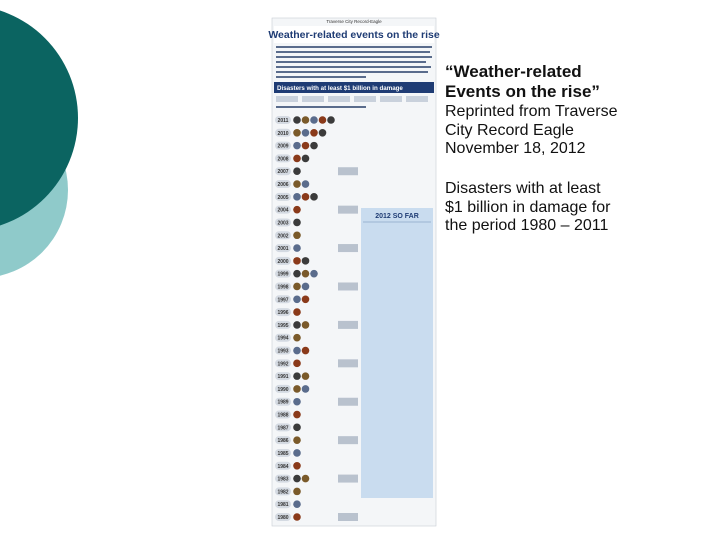 This screenshot has width=720, height=540. Describe the element at coordinates (282, 211) in the screenshot. I see `year-label: 2004` at that location.